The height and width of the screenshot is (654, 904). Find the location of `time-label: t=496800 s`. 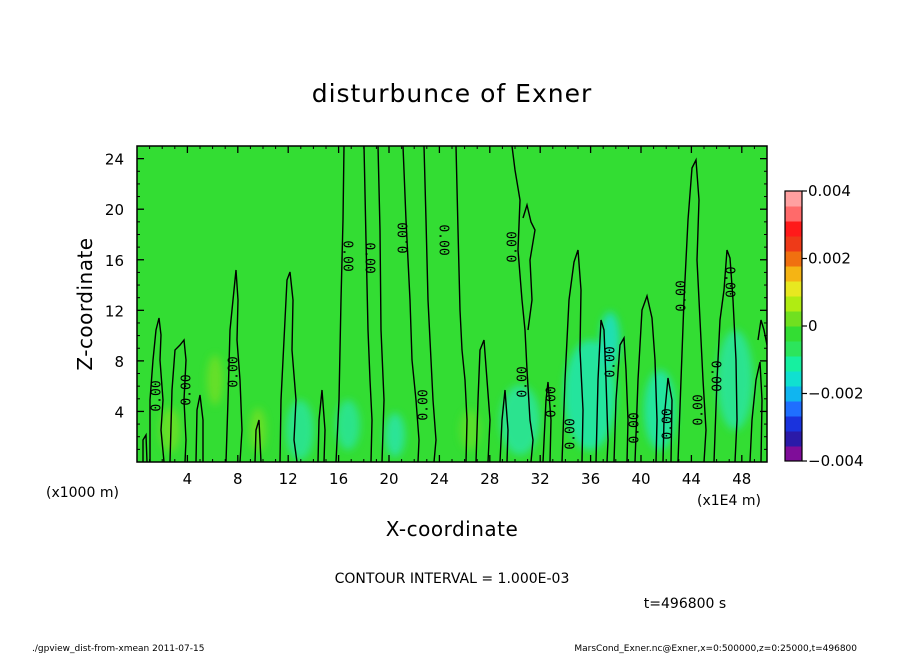

time-label: t=496800 s is located at coordinates (685, 604).